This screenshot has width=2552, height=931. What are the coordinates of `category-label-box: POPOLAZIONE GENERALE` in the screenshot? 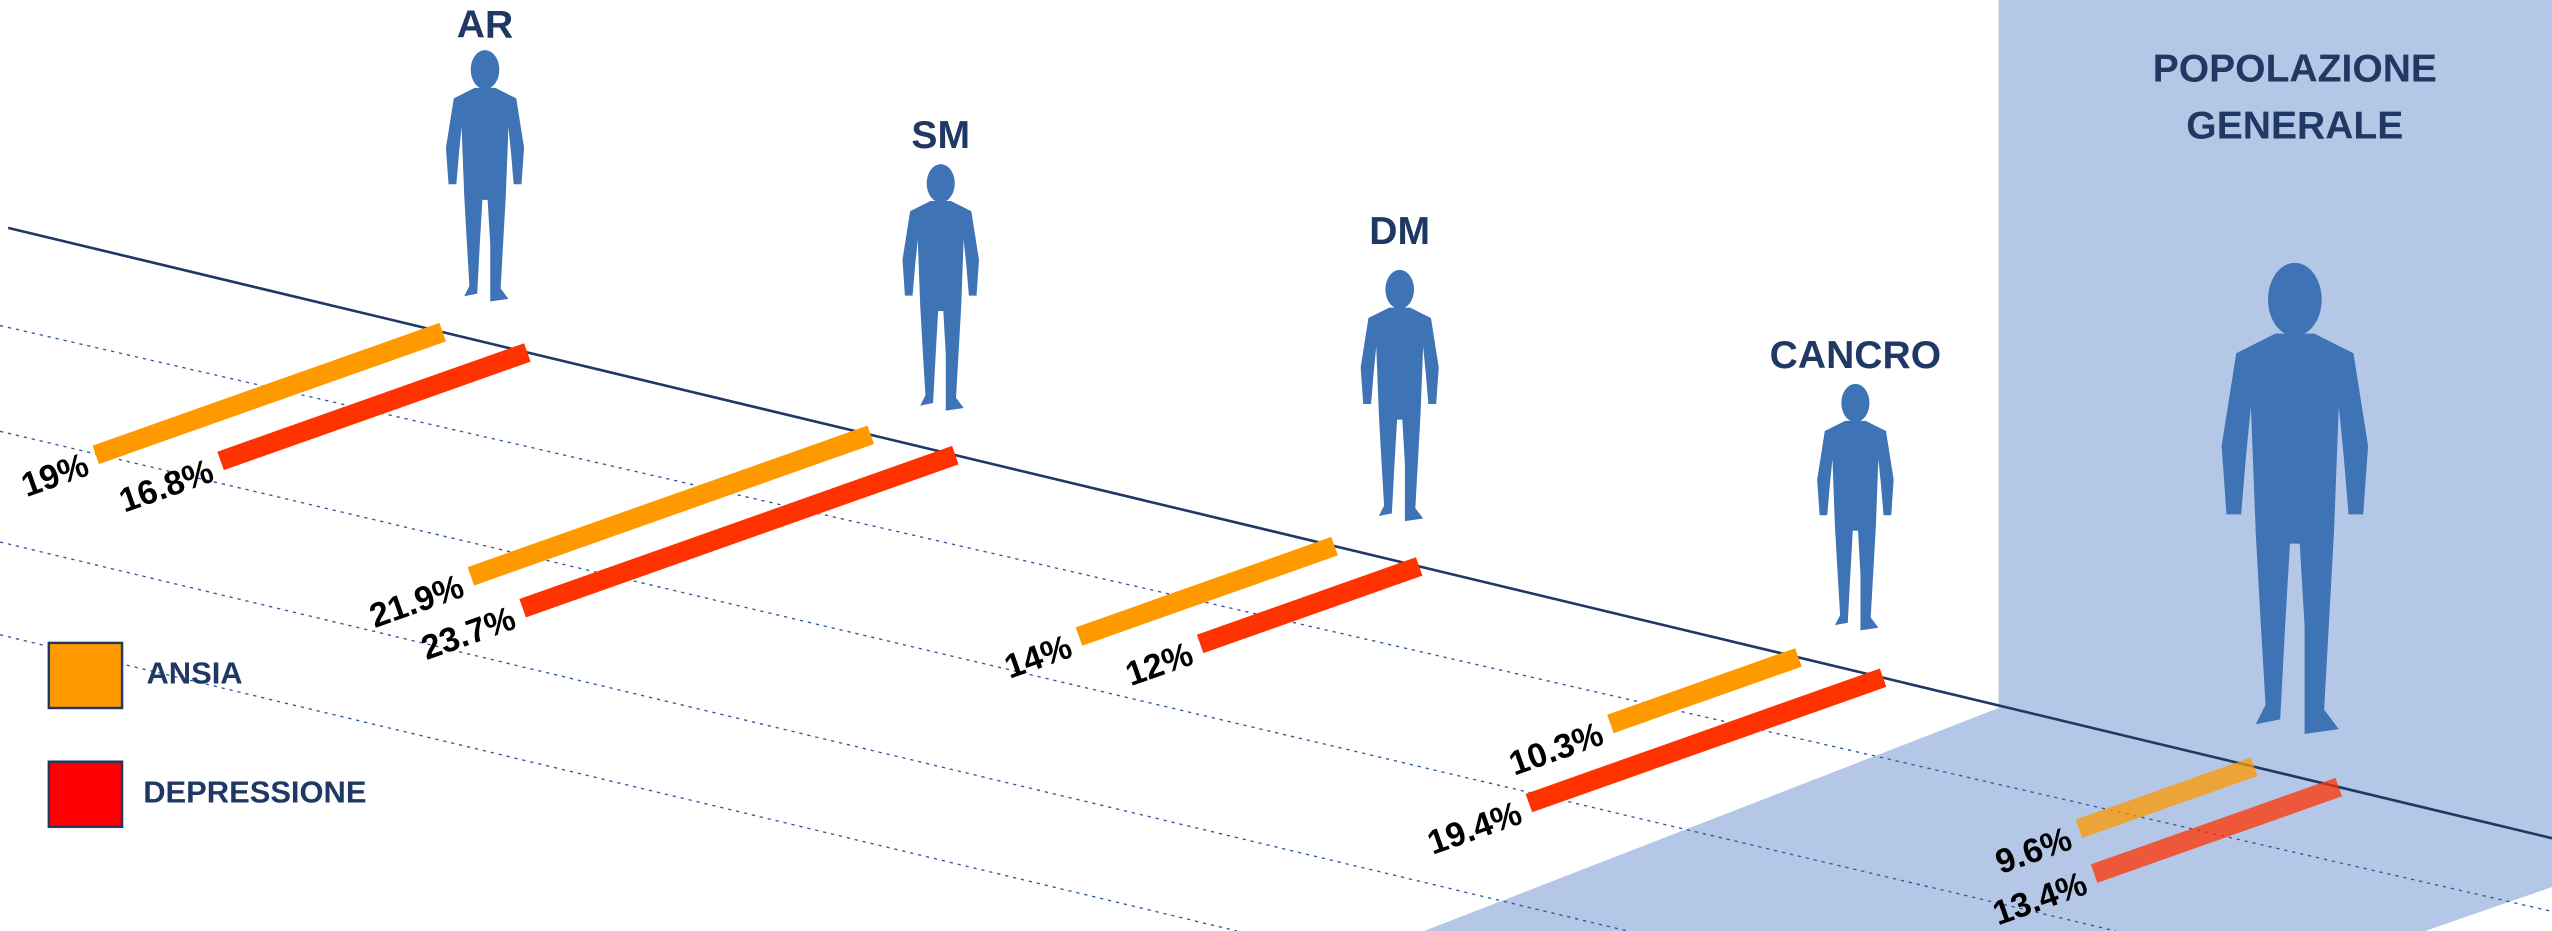 It's located at (2295, 97).